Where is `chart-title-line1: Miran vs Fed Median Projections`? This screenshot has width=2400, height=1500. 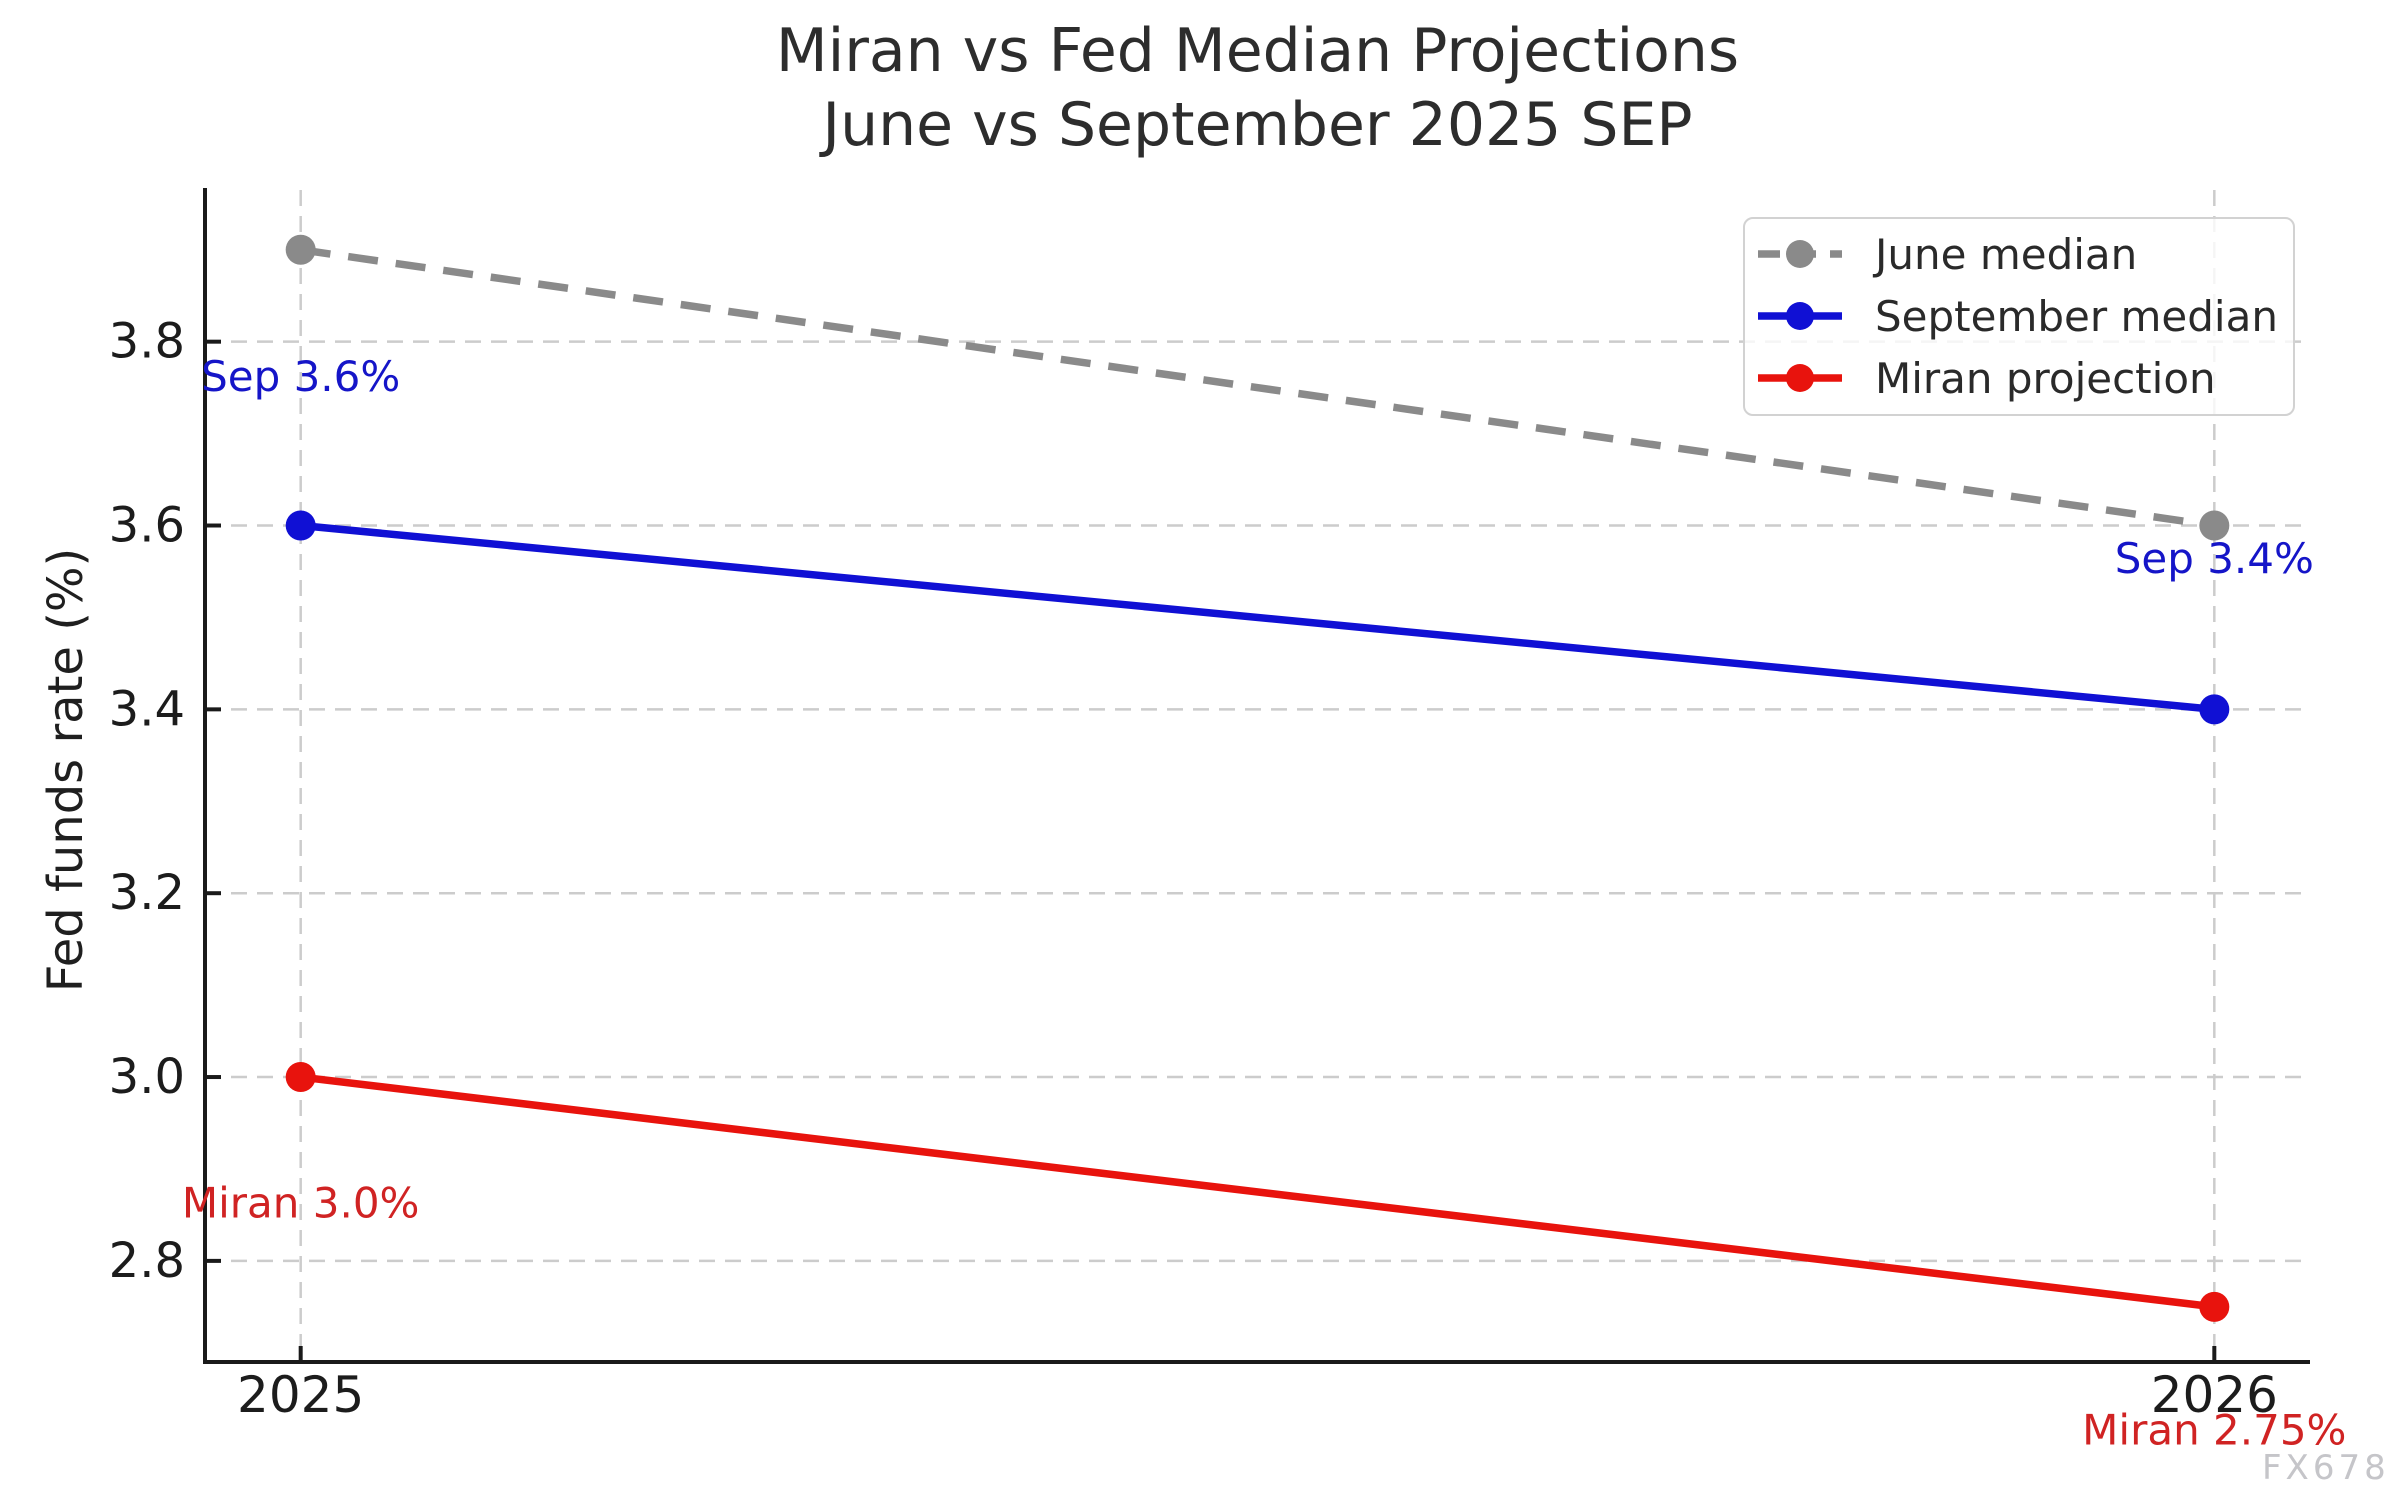
chart-title-line1: Miran vs Fed Median Projections is located at coordinates (1257, 51).